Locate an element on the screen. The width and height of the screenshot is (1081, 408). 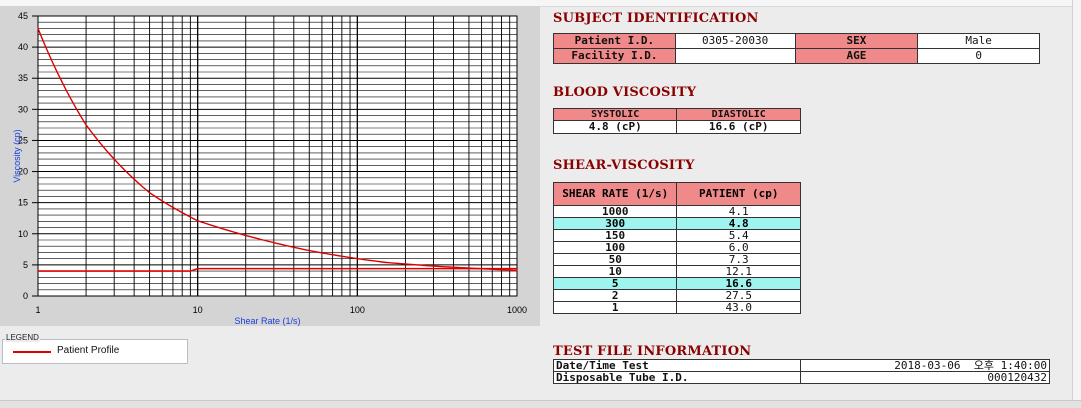
y-tick-label: 30 is located at coordinates (23, 109).